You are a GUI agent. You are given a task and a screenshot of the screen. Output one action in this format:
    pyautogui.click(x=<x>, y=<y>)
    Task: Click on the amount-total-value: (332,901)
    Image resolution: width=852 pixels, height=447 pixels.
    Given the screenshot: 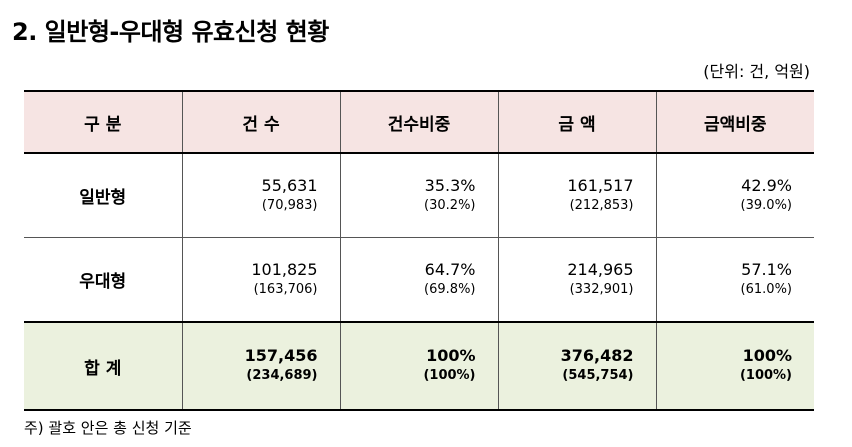 What is the action you would take?
    pyautogui.click(x=601, y=289)
    